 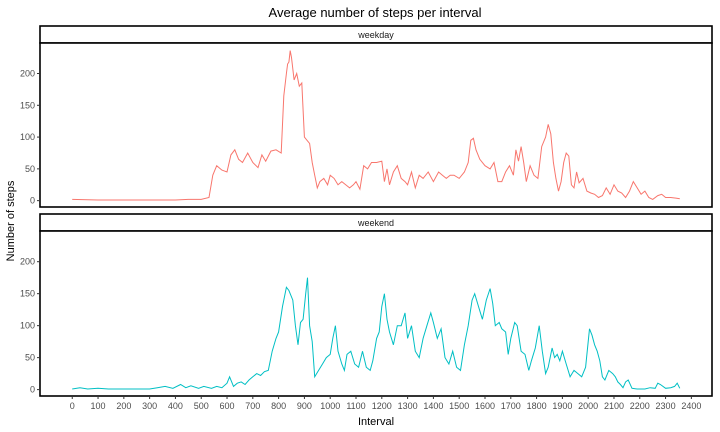 What do you see at coordinates (72, 406) in the screenshot?
I see `x-tick-label: 0` at bounding box center [72, 406].